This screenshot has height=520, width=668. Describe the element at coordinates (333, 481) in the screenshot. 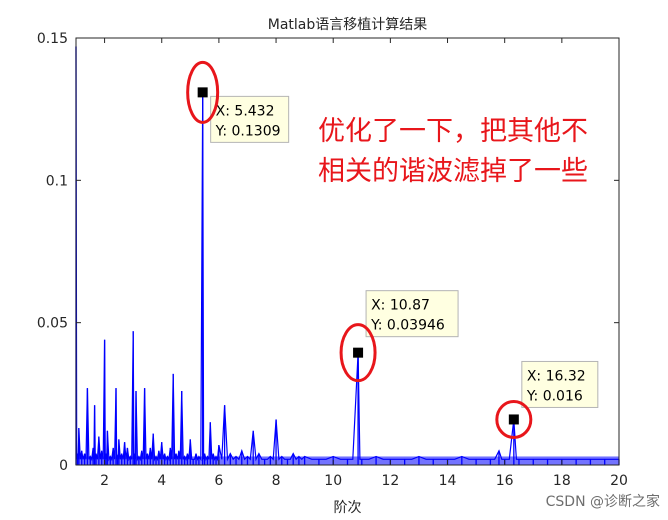

I see `x-tick-label: 10` at that location.